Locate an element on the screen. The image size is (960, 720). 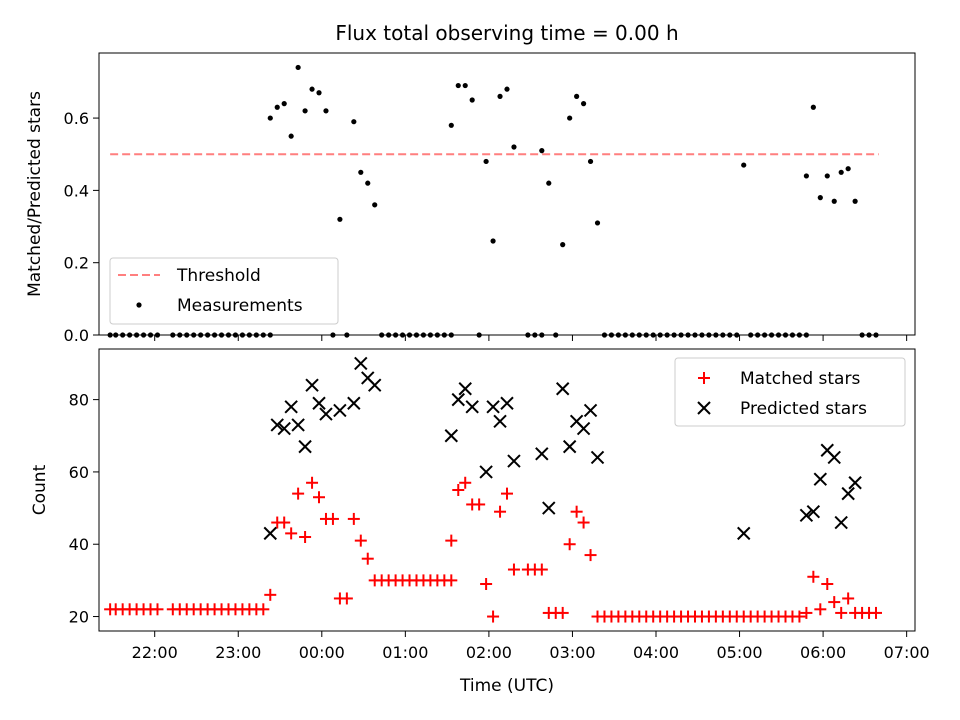
x-tick-label: 04:00 is located at coordinates (656, 652).